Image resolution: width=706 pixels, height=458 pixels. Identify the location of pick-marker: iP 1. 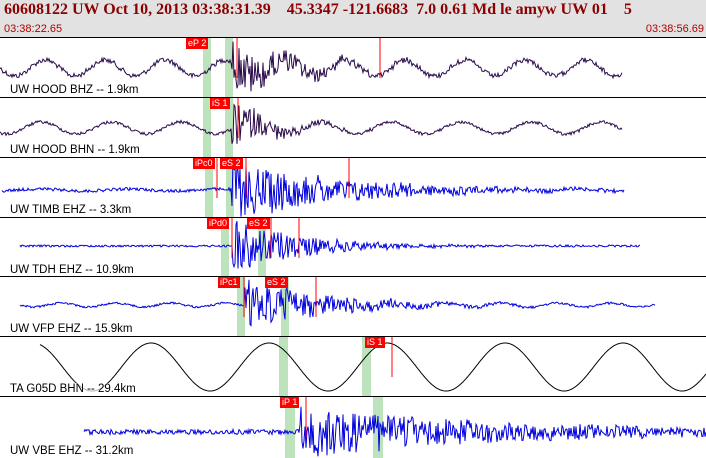
(290, 402).